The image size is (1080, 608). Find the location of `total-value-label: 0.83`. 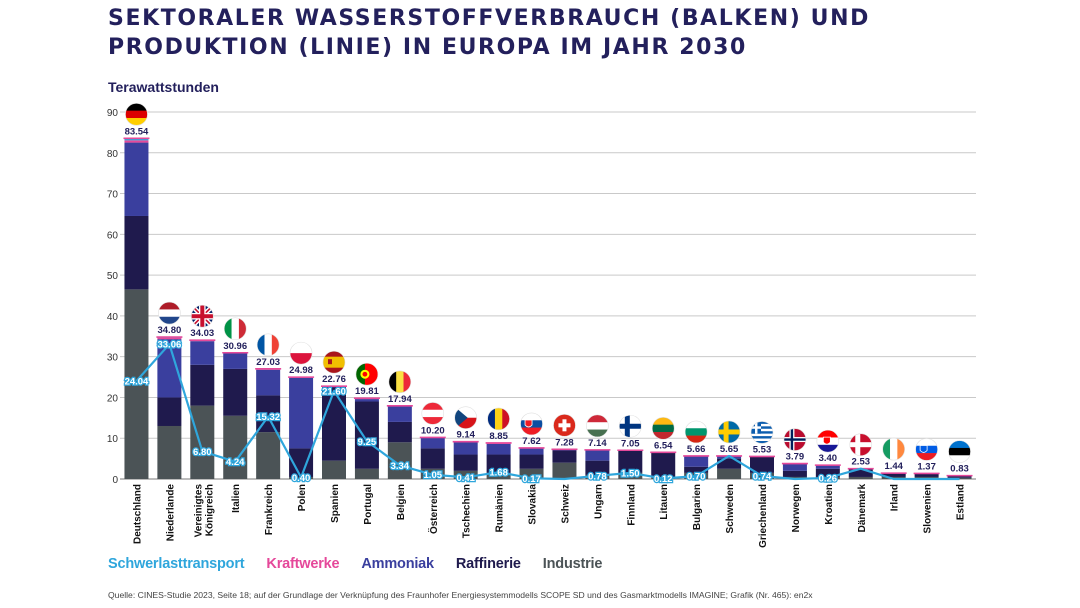

total-value-label: 0.83 is located at coordinates (959, 469).